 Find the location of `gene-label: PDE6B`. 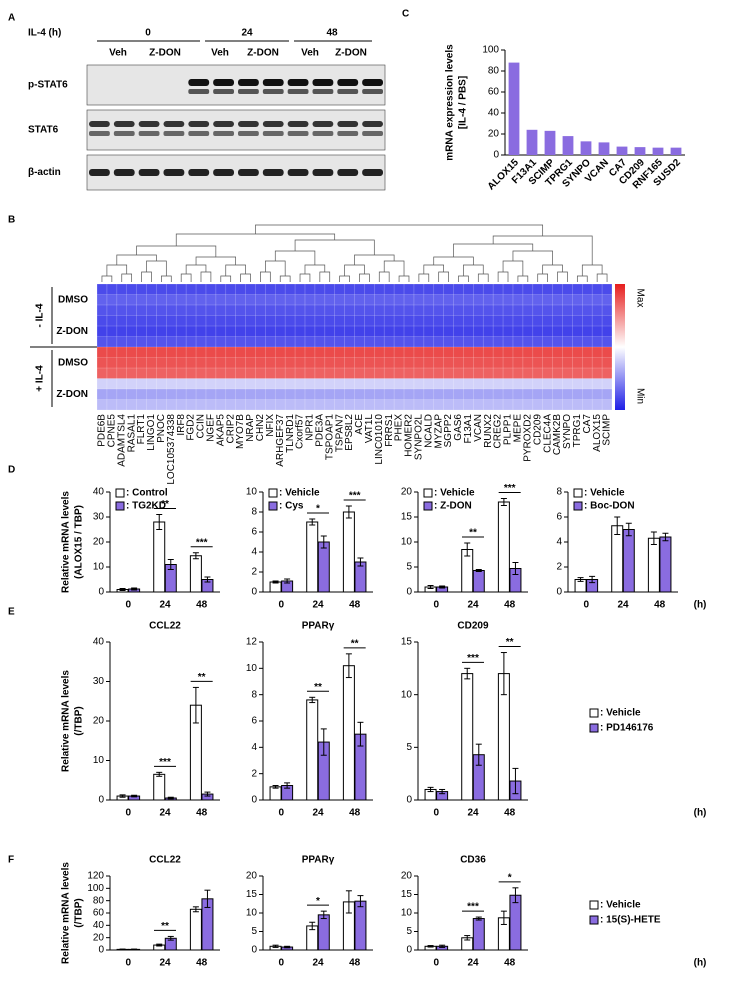

gene-label: PDE6B is located at coordinates (102, 430).